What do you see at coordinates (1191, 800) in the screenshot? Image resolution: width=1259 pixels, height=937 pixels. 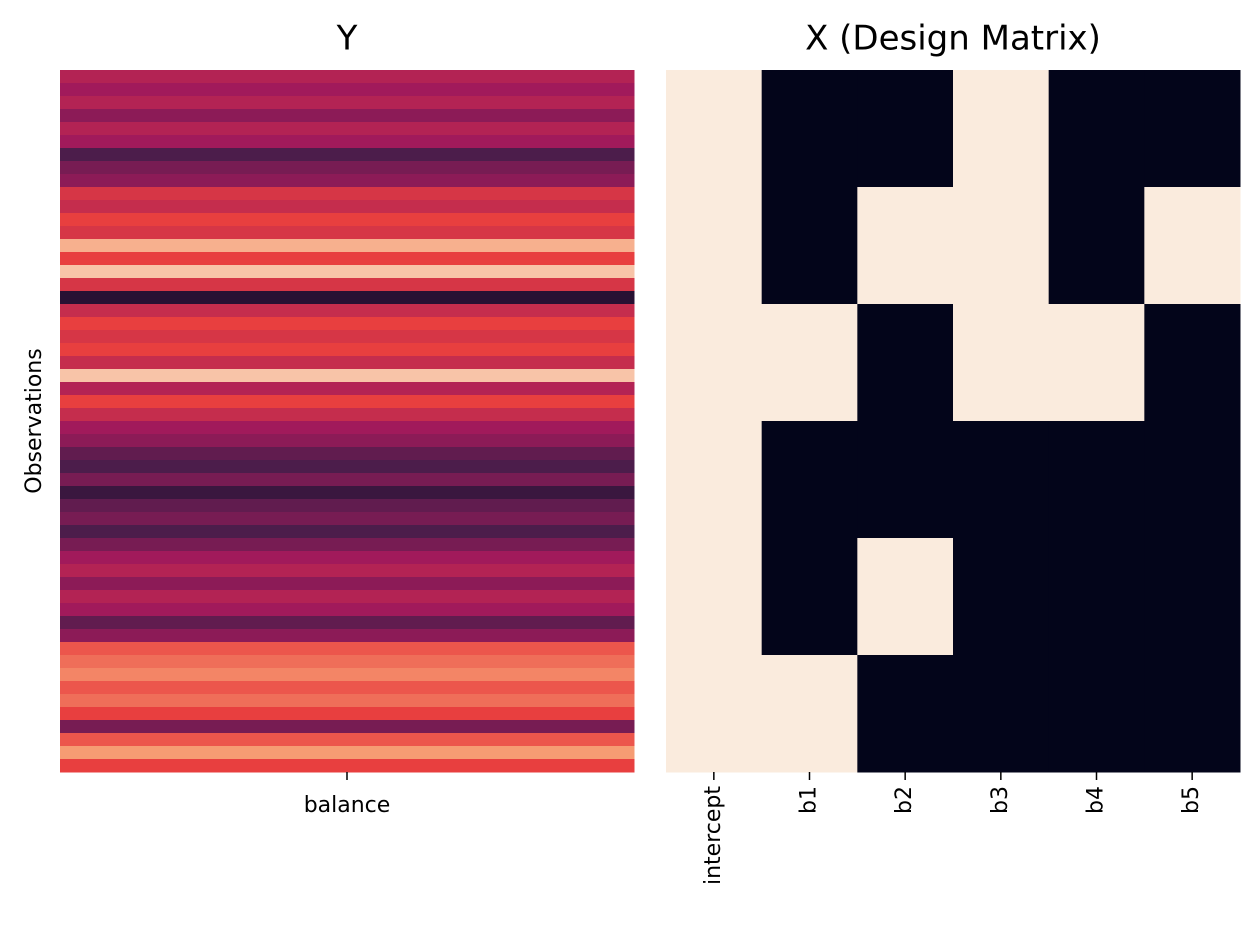 I see `x-tick-label: b5` at bounding box center [1191, 800].